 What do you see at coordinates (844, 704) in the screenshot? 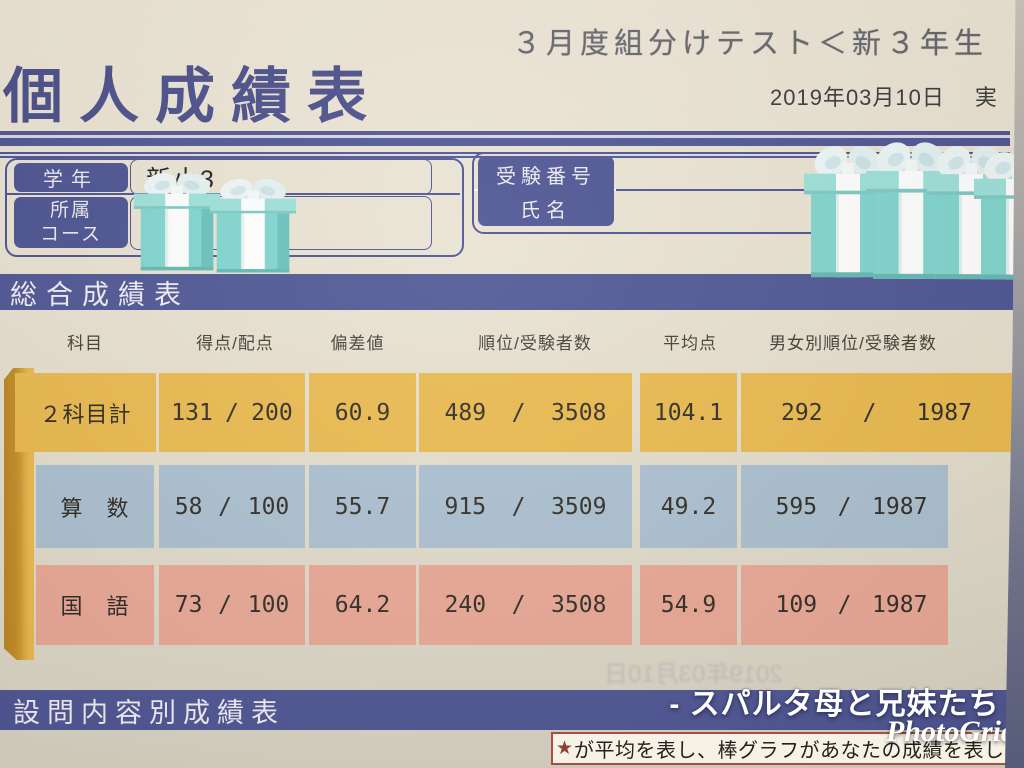
I see `blog-watermark: - スパルタ母と兄妹たち -` at bounding box center [844, 704].